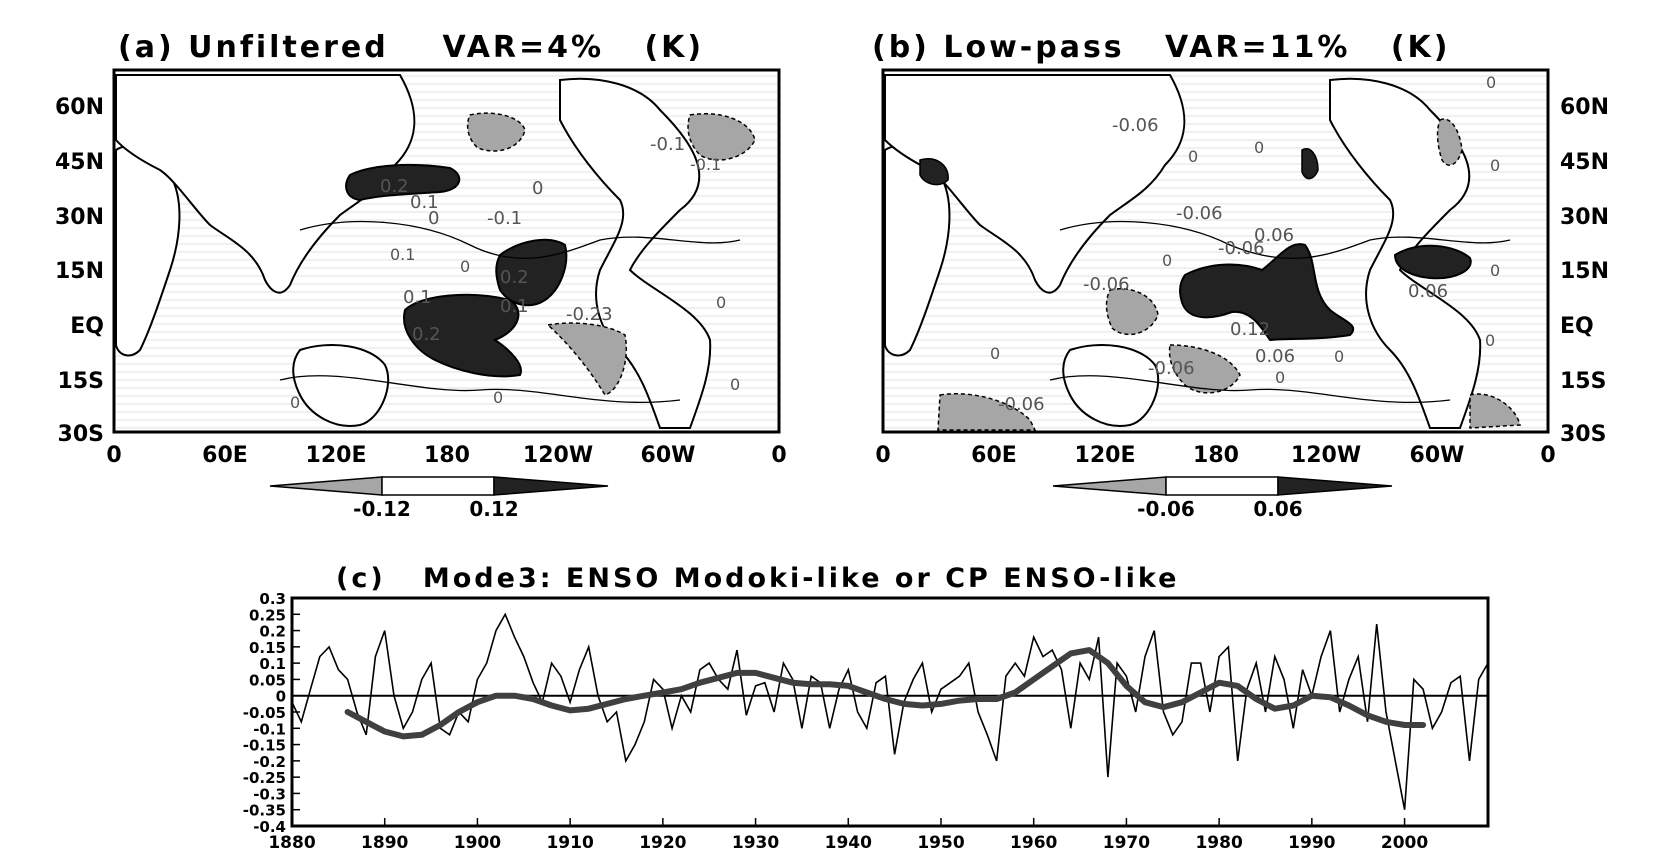 Image resolution: width=1654 pixels, height=865 pixels. What do you see at coordinates (269, 729) in the screenshot?
I see `ytick-label-8: -0.1` at bounding box center [269, 729].